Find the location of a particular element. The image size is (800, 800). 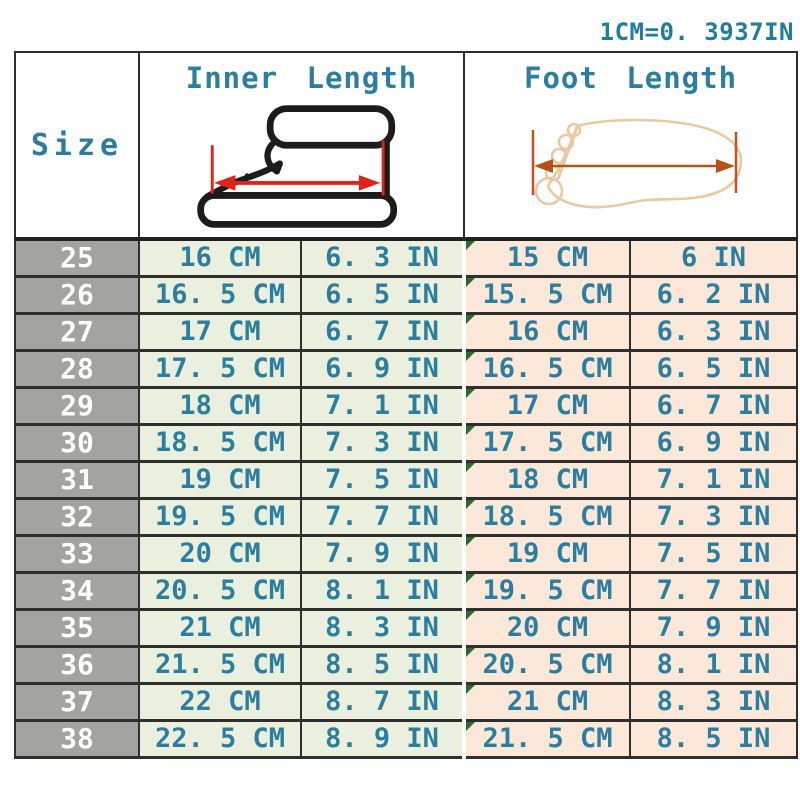

inner-length-cm-cell: 17 CM is located at coordinates (220, 332).